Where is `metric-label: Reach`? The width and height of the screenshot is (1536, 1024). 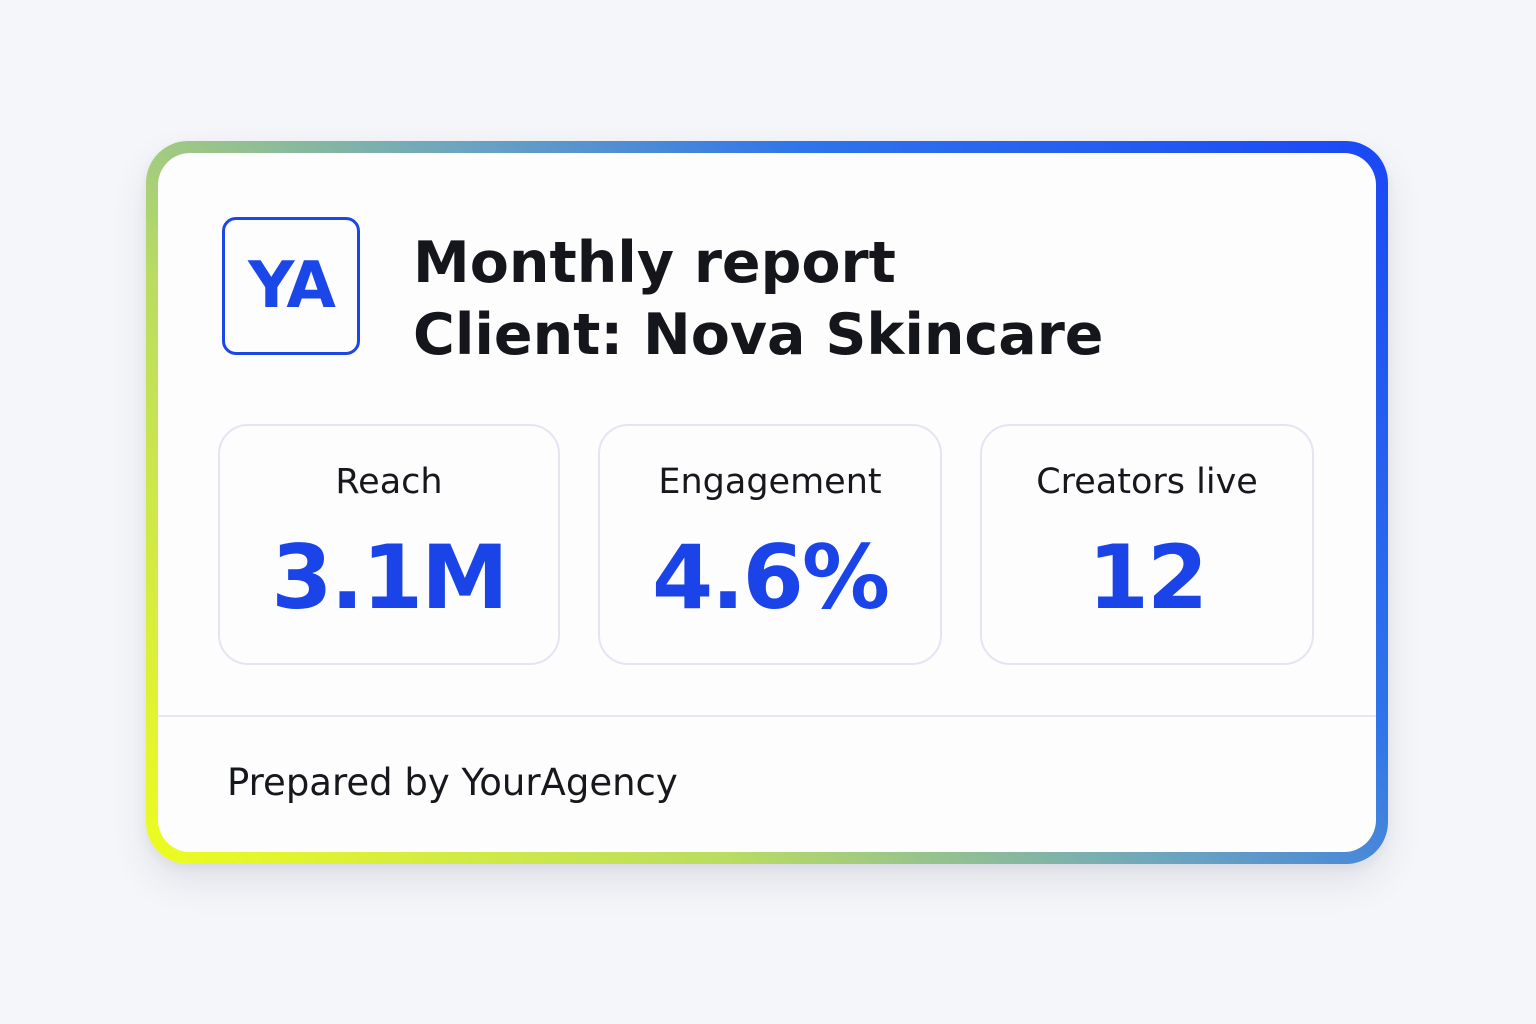
metric-label: Reach is located at coordinates (389, 482).